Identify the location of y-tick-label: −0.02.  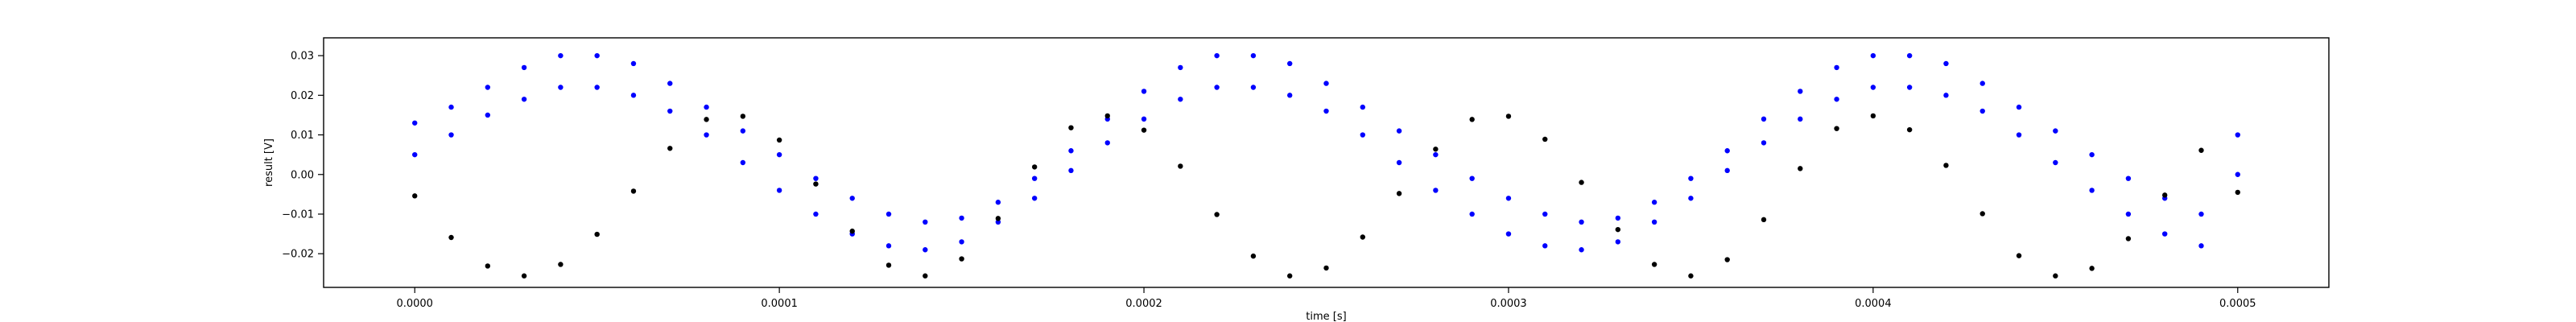
(298, 255).